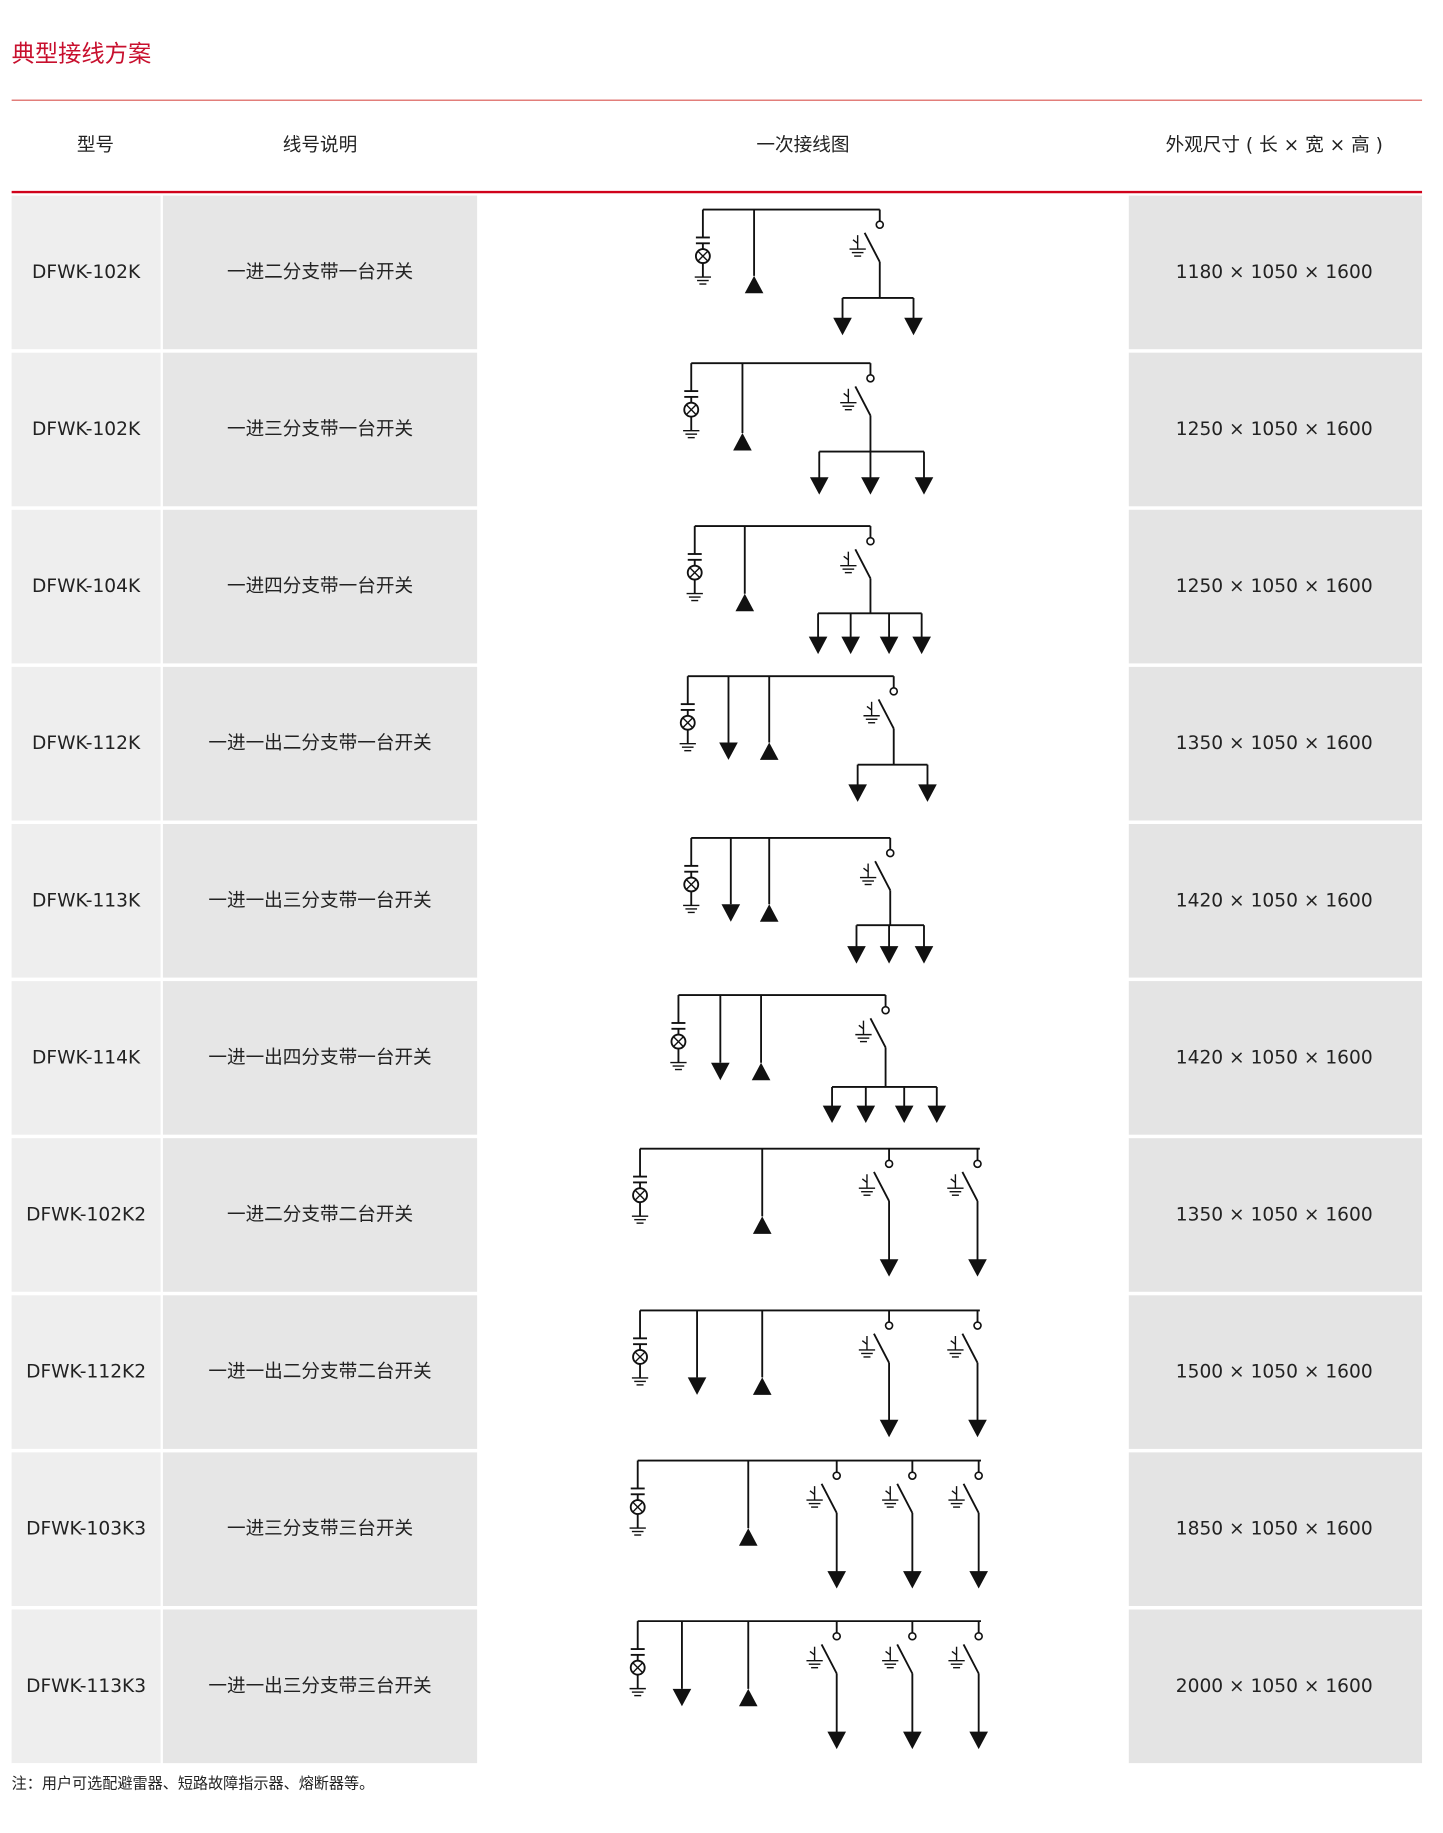 The width and height of the screenshot is (1443, 1833). I want to click on dimensions: 1250 × 1050 × 1600, so click(1274, 429).